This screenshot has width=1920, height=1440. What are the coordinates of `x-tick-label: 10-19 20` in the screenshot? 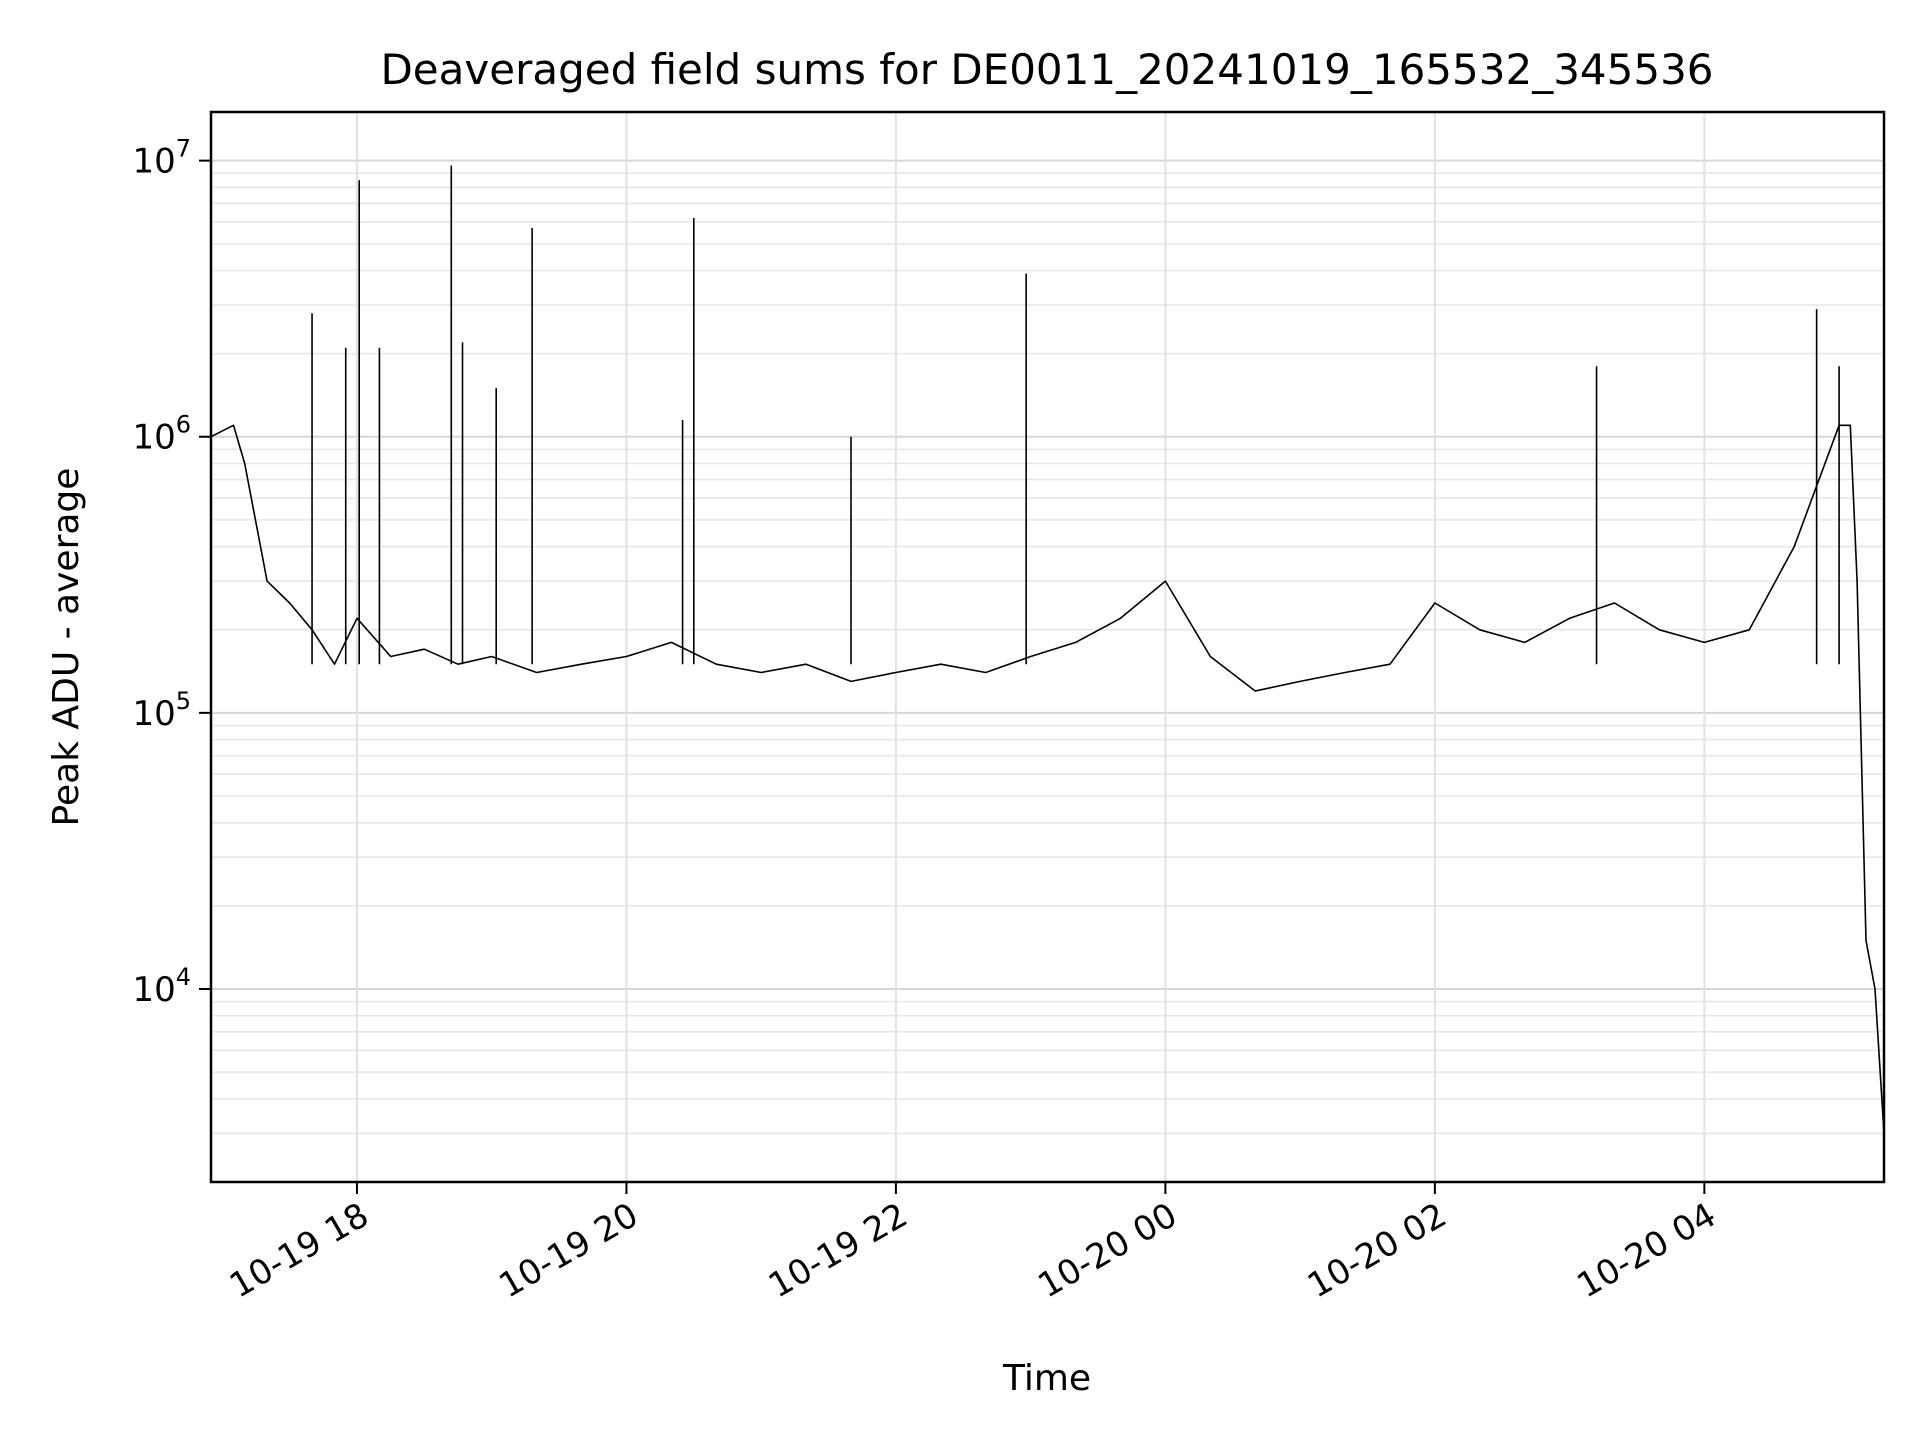 It's located at (569, 1250).